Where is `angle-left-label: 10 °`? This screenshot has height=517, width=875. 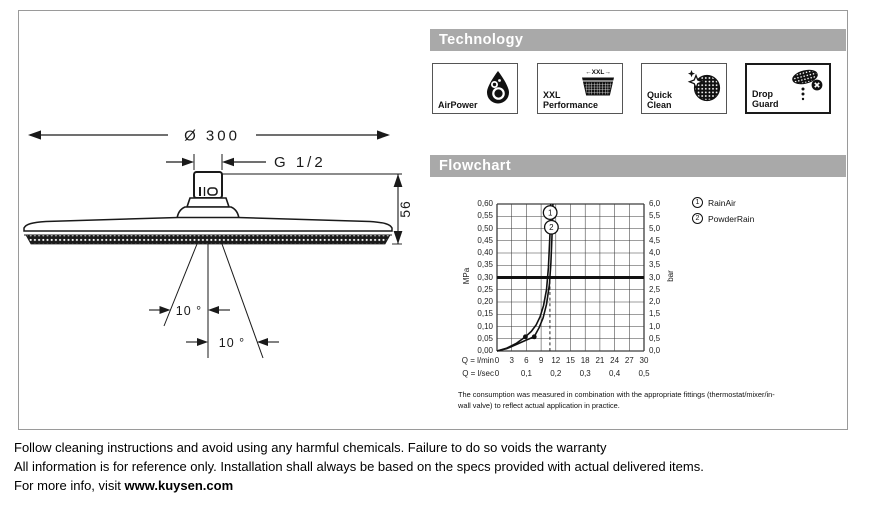 angle-left-label: 10 ° is located at coordinates (189, 311).